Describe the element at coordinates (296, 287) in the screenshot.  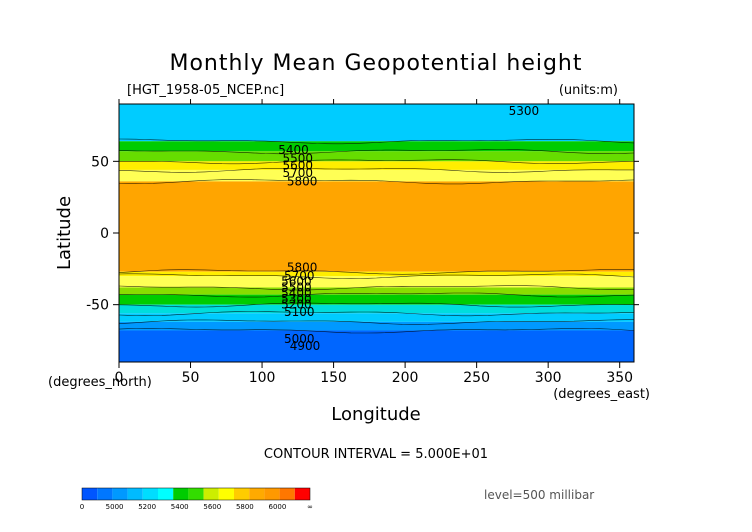
I see `contour-label-9: 5500` at that location.